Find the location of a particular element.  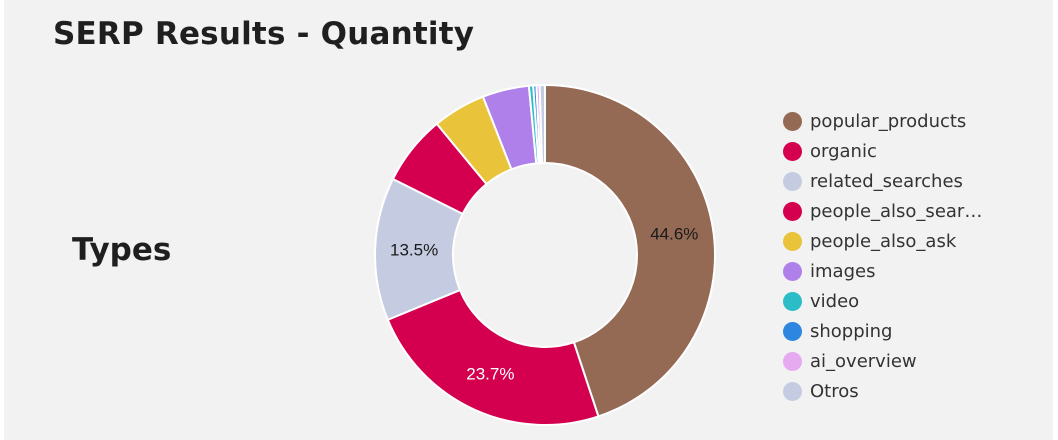

legend-item: Otros is located at coordinates (882, 391).